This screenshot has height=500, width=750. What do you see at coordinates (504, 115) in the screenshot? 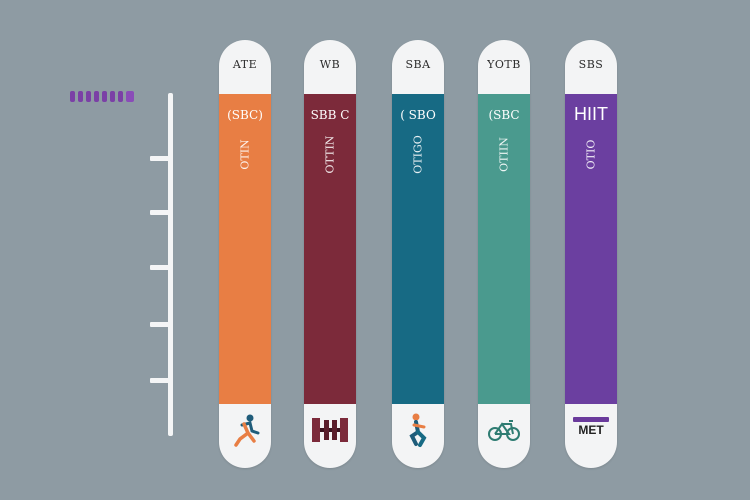
I see `bar-value-label: (SBC` at bounding box center [504, 115].